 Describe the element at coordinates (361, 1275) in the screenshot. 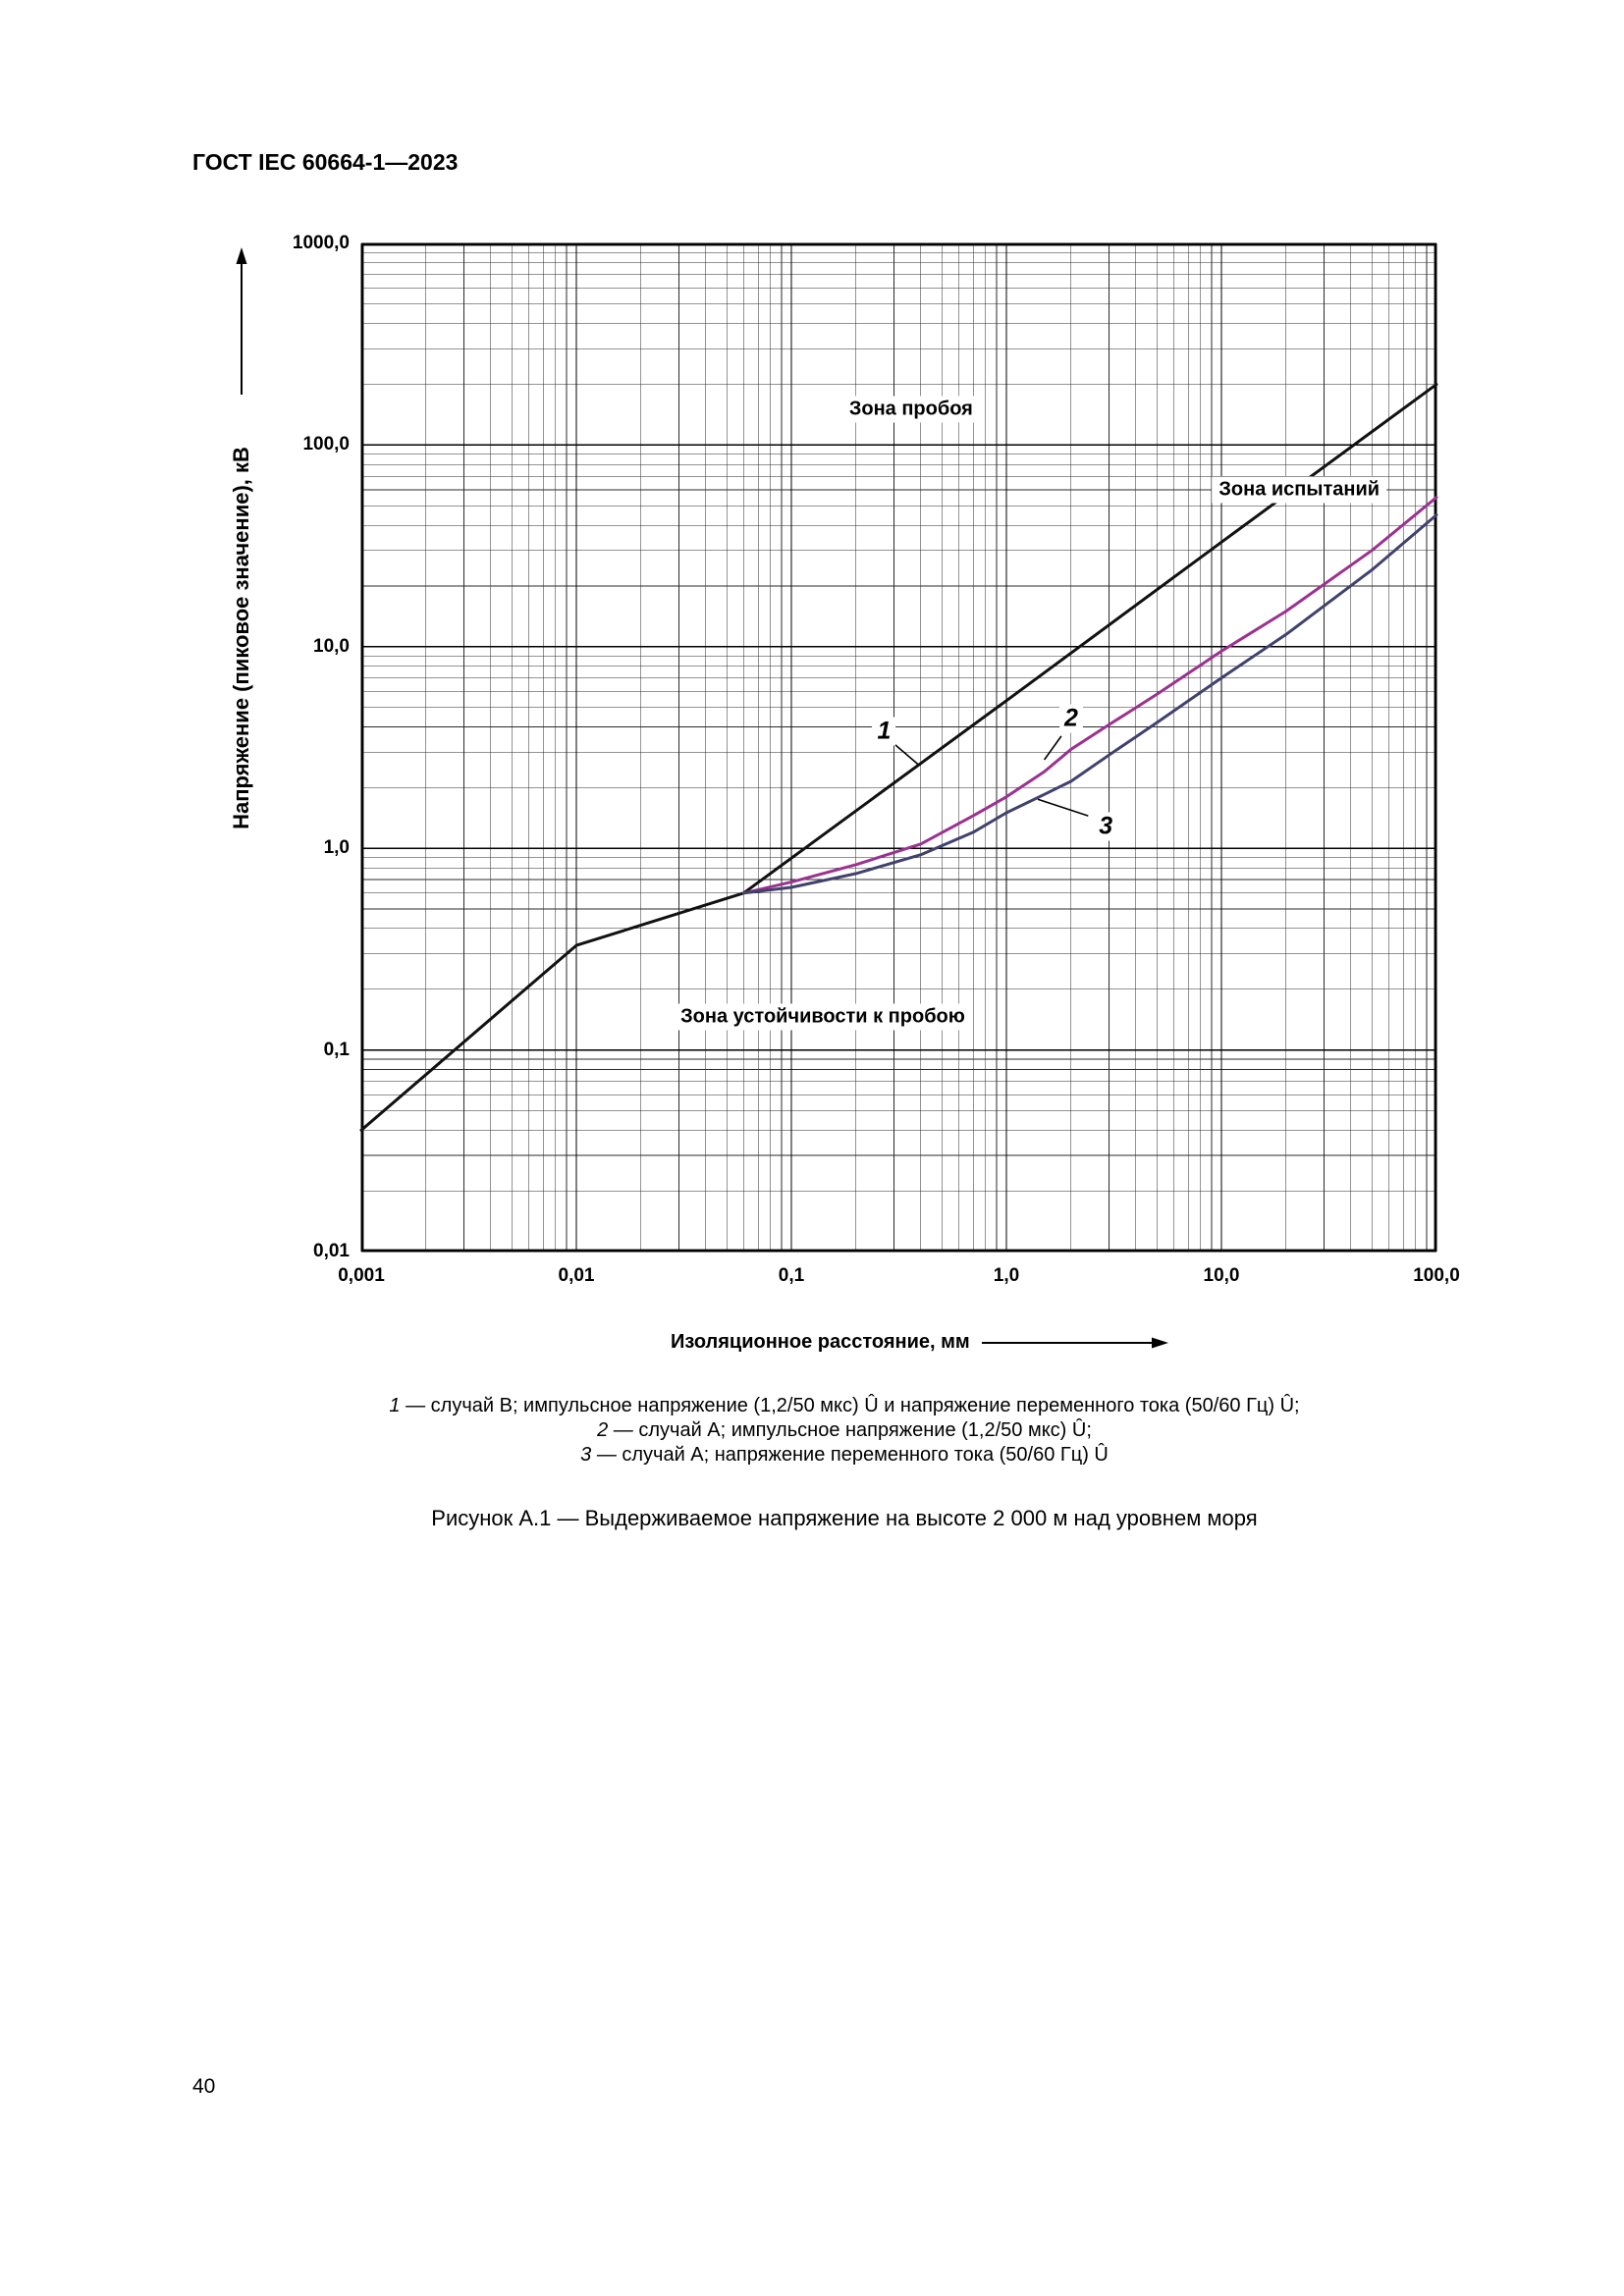

I see `x-tick-label: 0,001` at that location.